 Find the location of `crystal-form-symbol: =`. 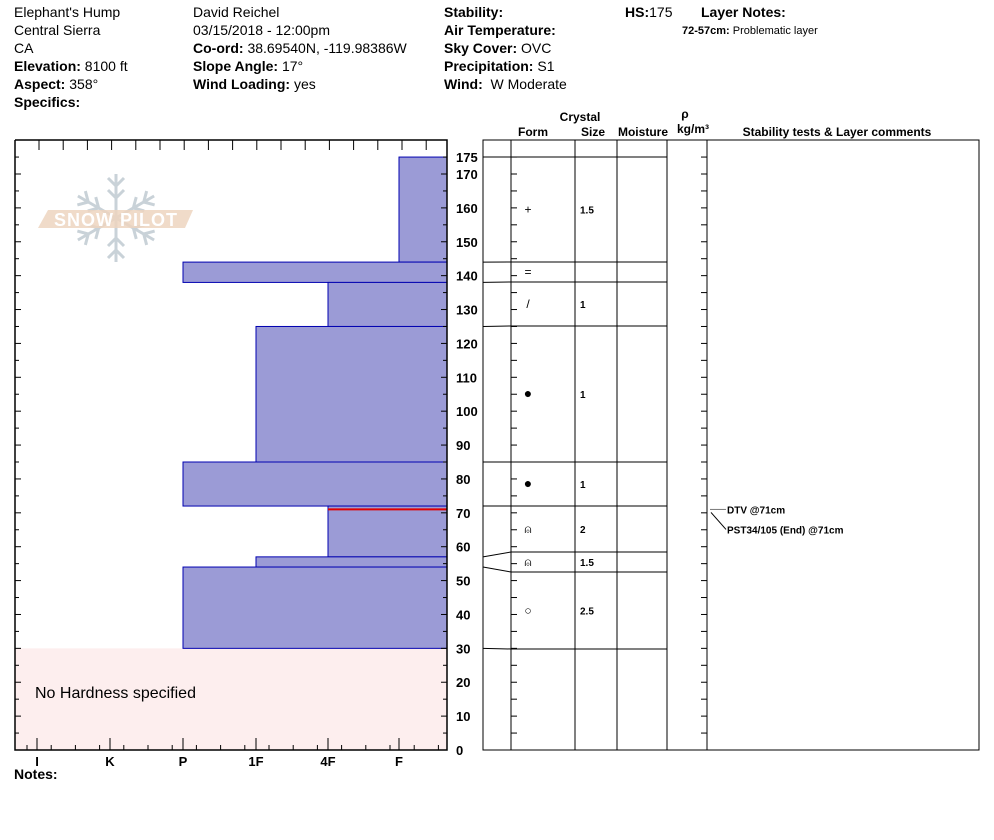

crystal-form-symbol: = is located at coordinates (527, 272).